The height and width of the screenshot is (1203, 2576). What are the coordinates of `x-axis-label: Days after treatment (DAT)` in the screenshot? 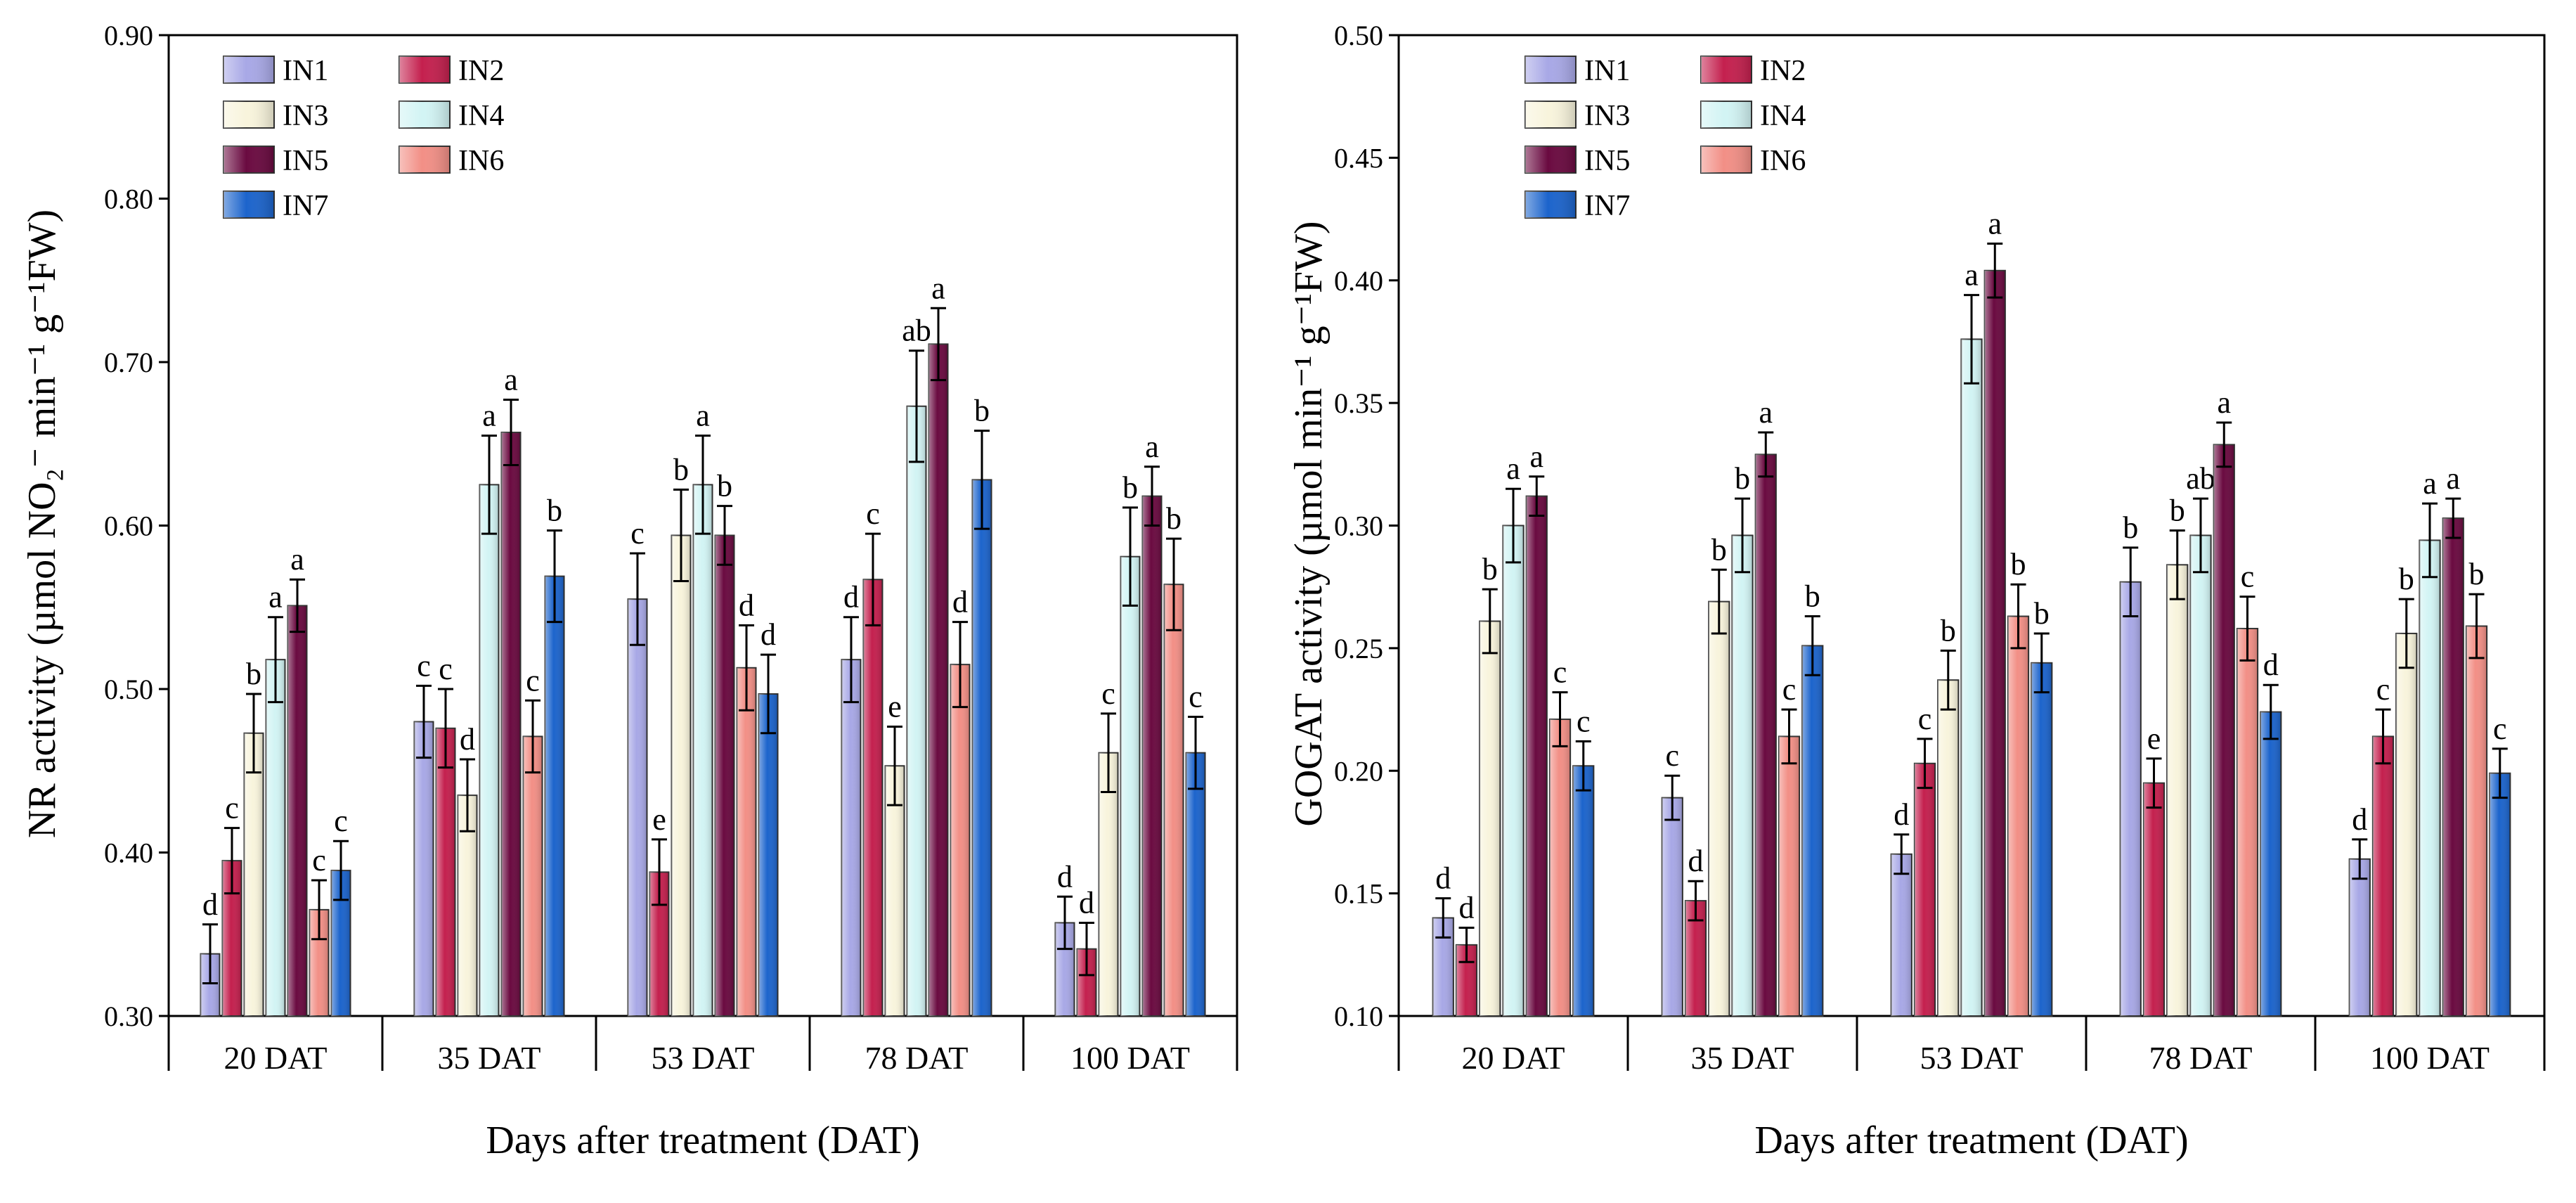 It's located at (702, 1140).